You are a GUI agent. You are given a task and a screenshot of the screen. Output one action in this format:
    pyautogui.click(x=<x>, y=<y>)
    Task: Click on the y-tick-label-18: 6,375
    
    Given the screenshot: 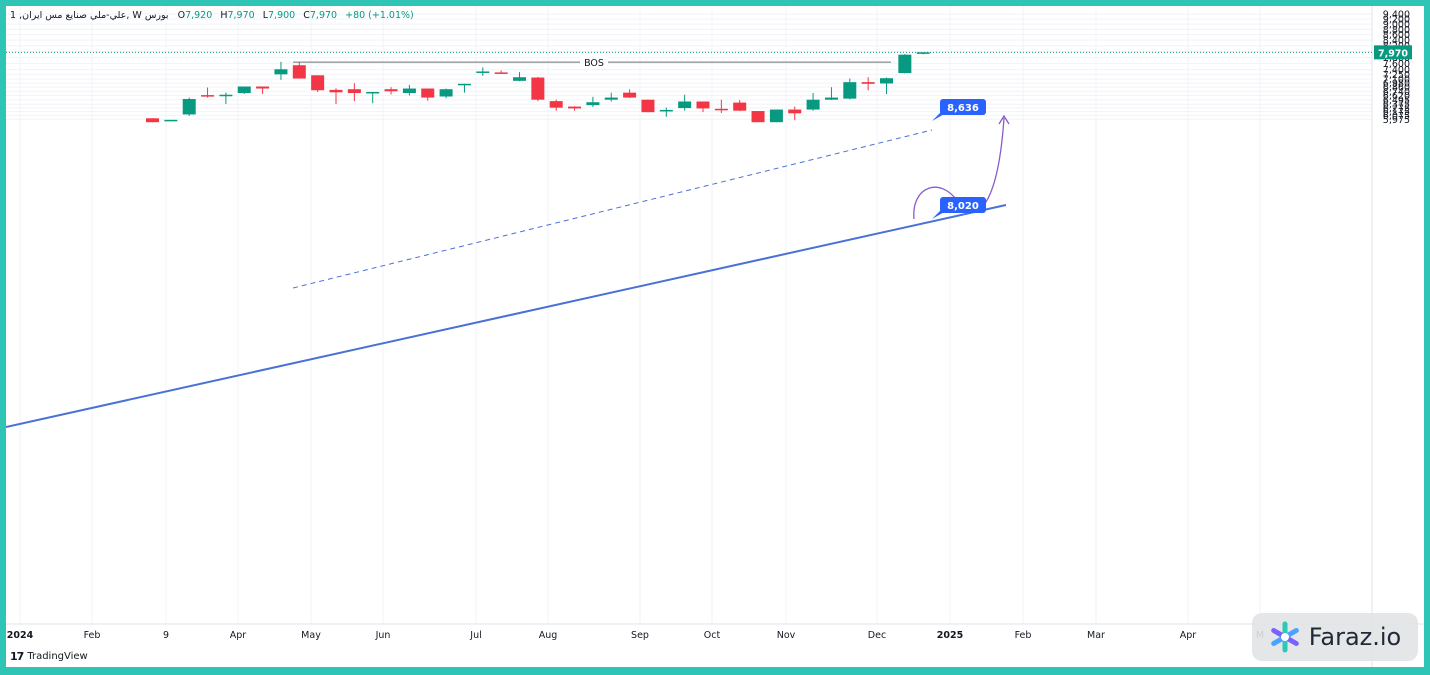 What is the action you would take?
    pyautogui.click(x=1396, y=105)
    